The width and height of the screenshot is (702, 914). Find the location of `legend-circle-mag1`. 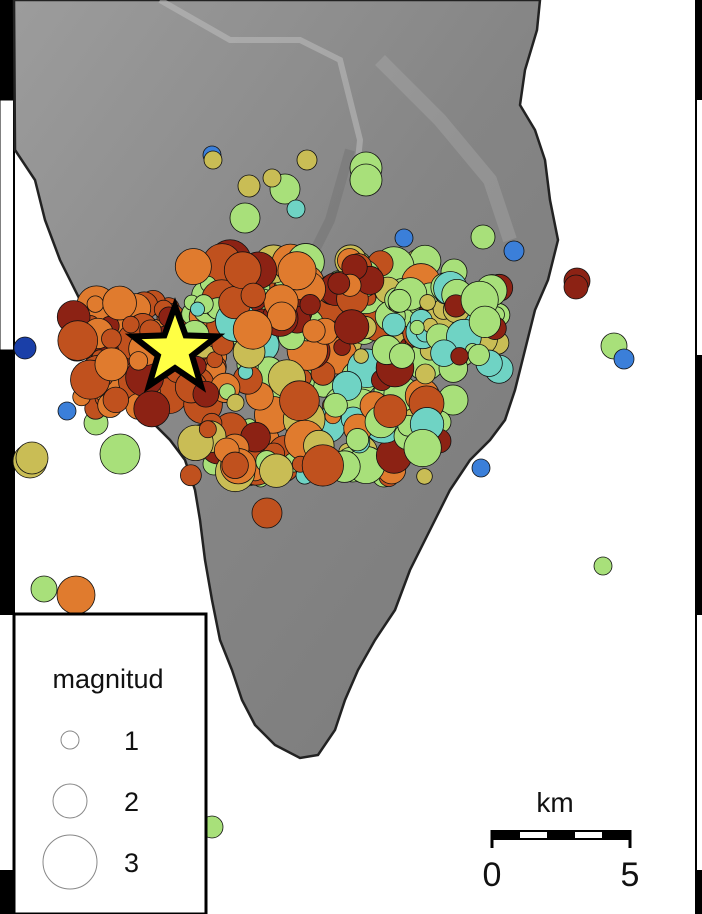

legend-circle-mag1 is located at coordinates (70, 740).